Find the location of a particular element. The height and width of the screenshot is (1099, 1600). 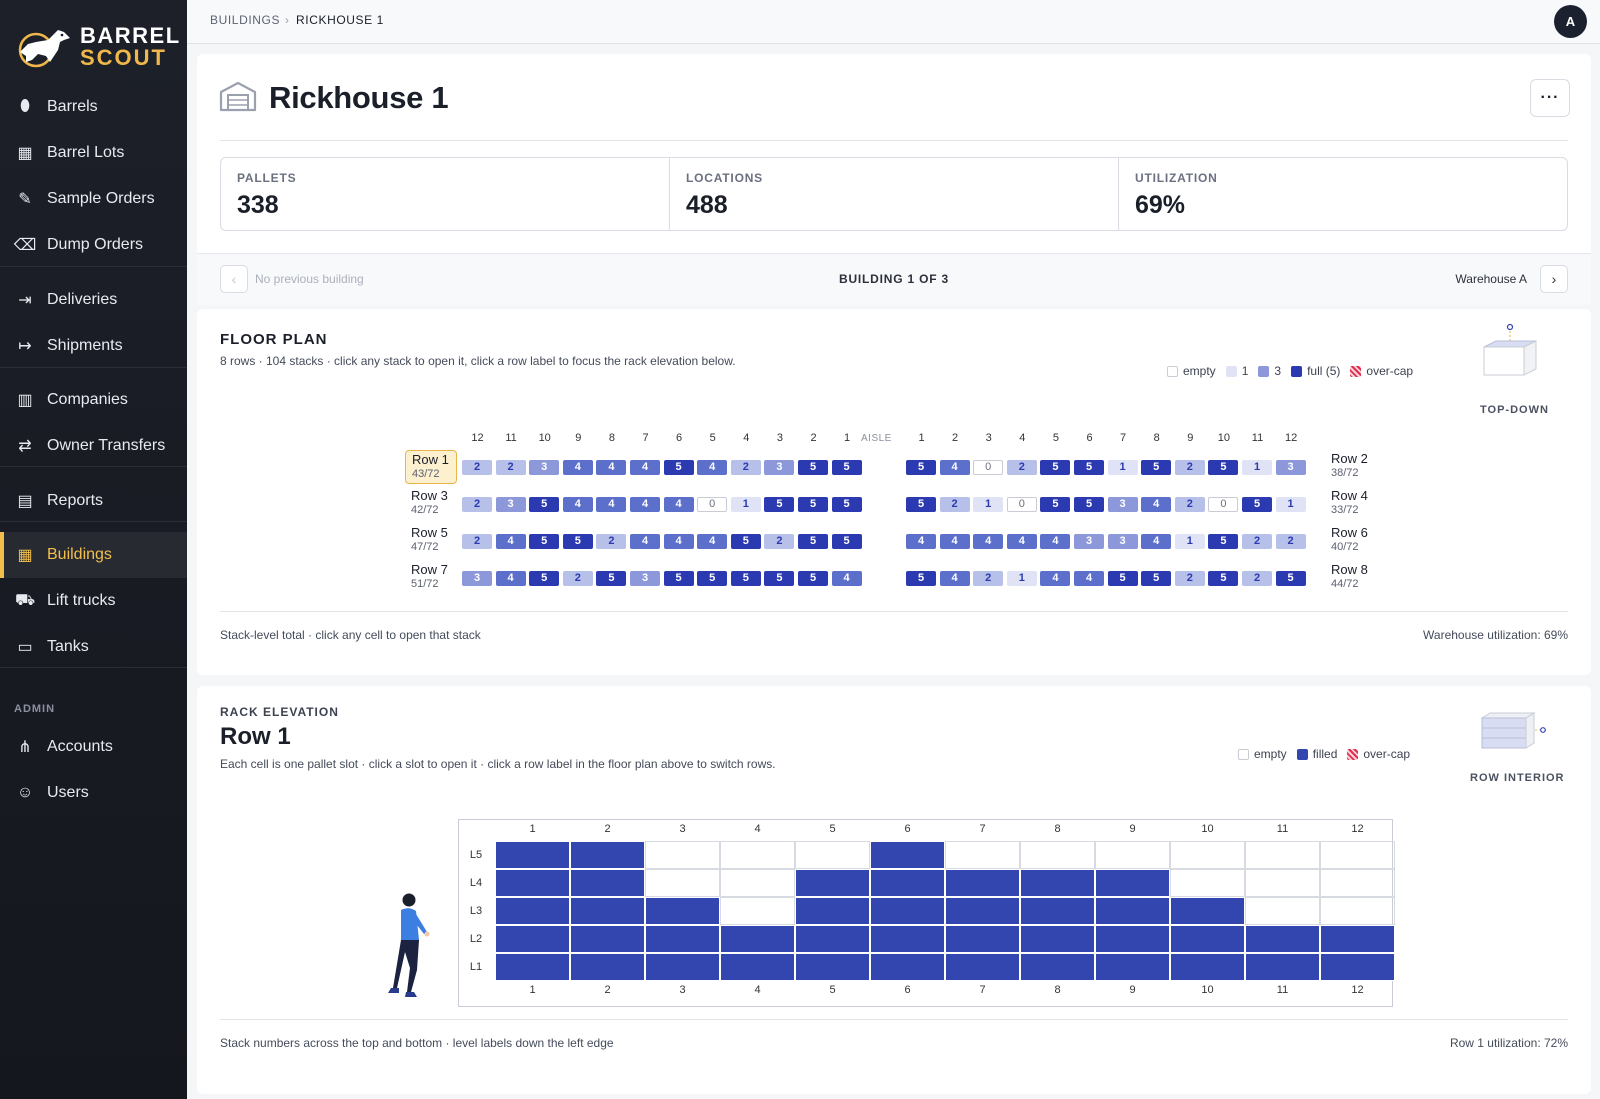

nav-item-shipments: ↦ Shipments is located at coordinates (93, 346).